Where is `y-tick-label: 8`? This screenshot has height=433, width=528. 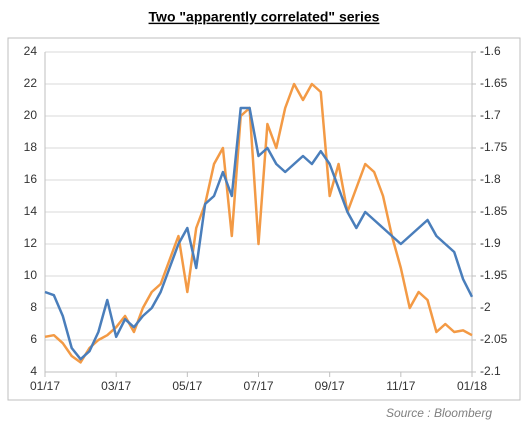 y-tick-label: 8 is located at coordinates (33, 307).